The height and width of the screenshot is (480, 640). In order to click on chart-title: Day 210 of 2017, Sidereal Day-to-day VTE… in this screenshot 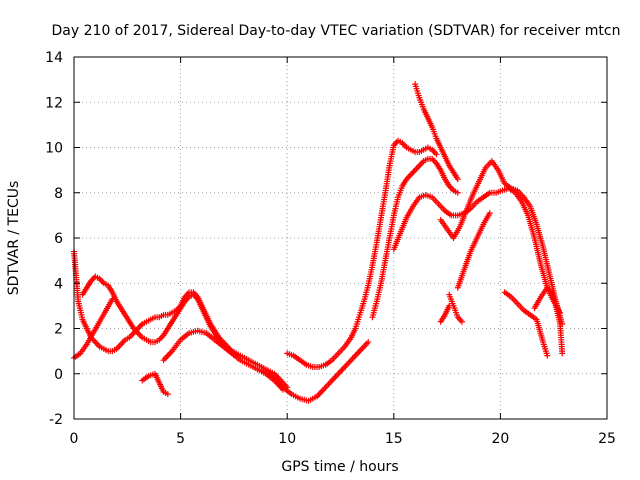, I will do `click(336, 31)`.